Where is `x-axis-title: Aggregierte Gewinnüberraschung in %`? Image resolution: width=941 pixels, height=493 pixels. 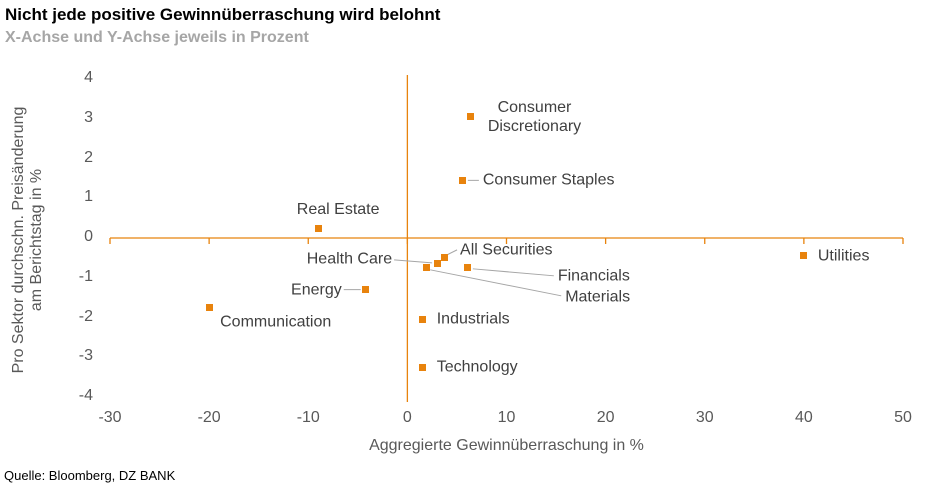
x-axis-title: Aggregierte Gewinnüberraschung in % is located at coordinates (506, 445).